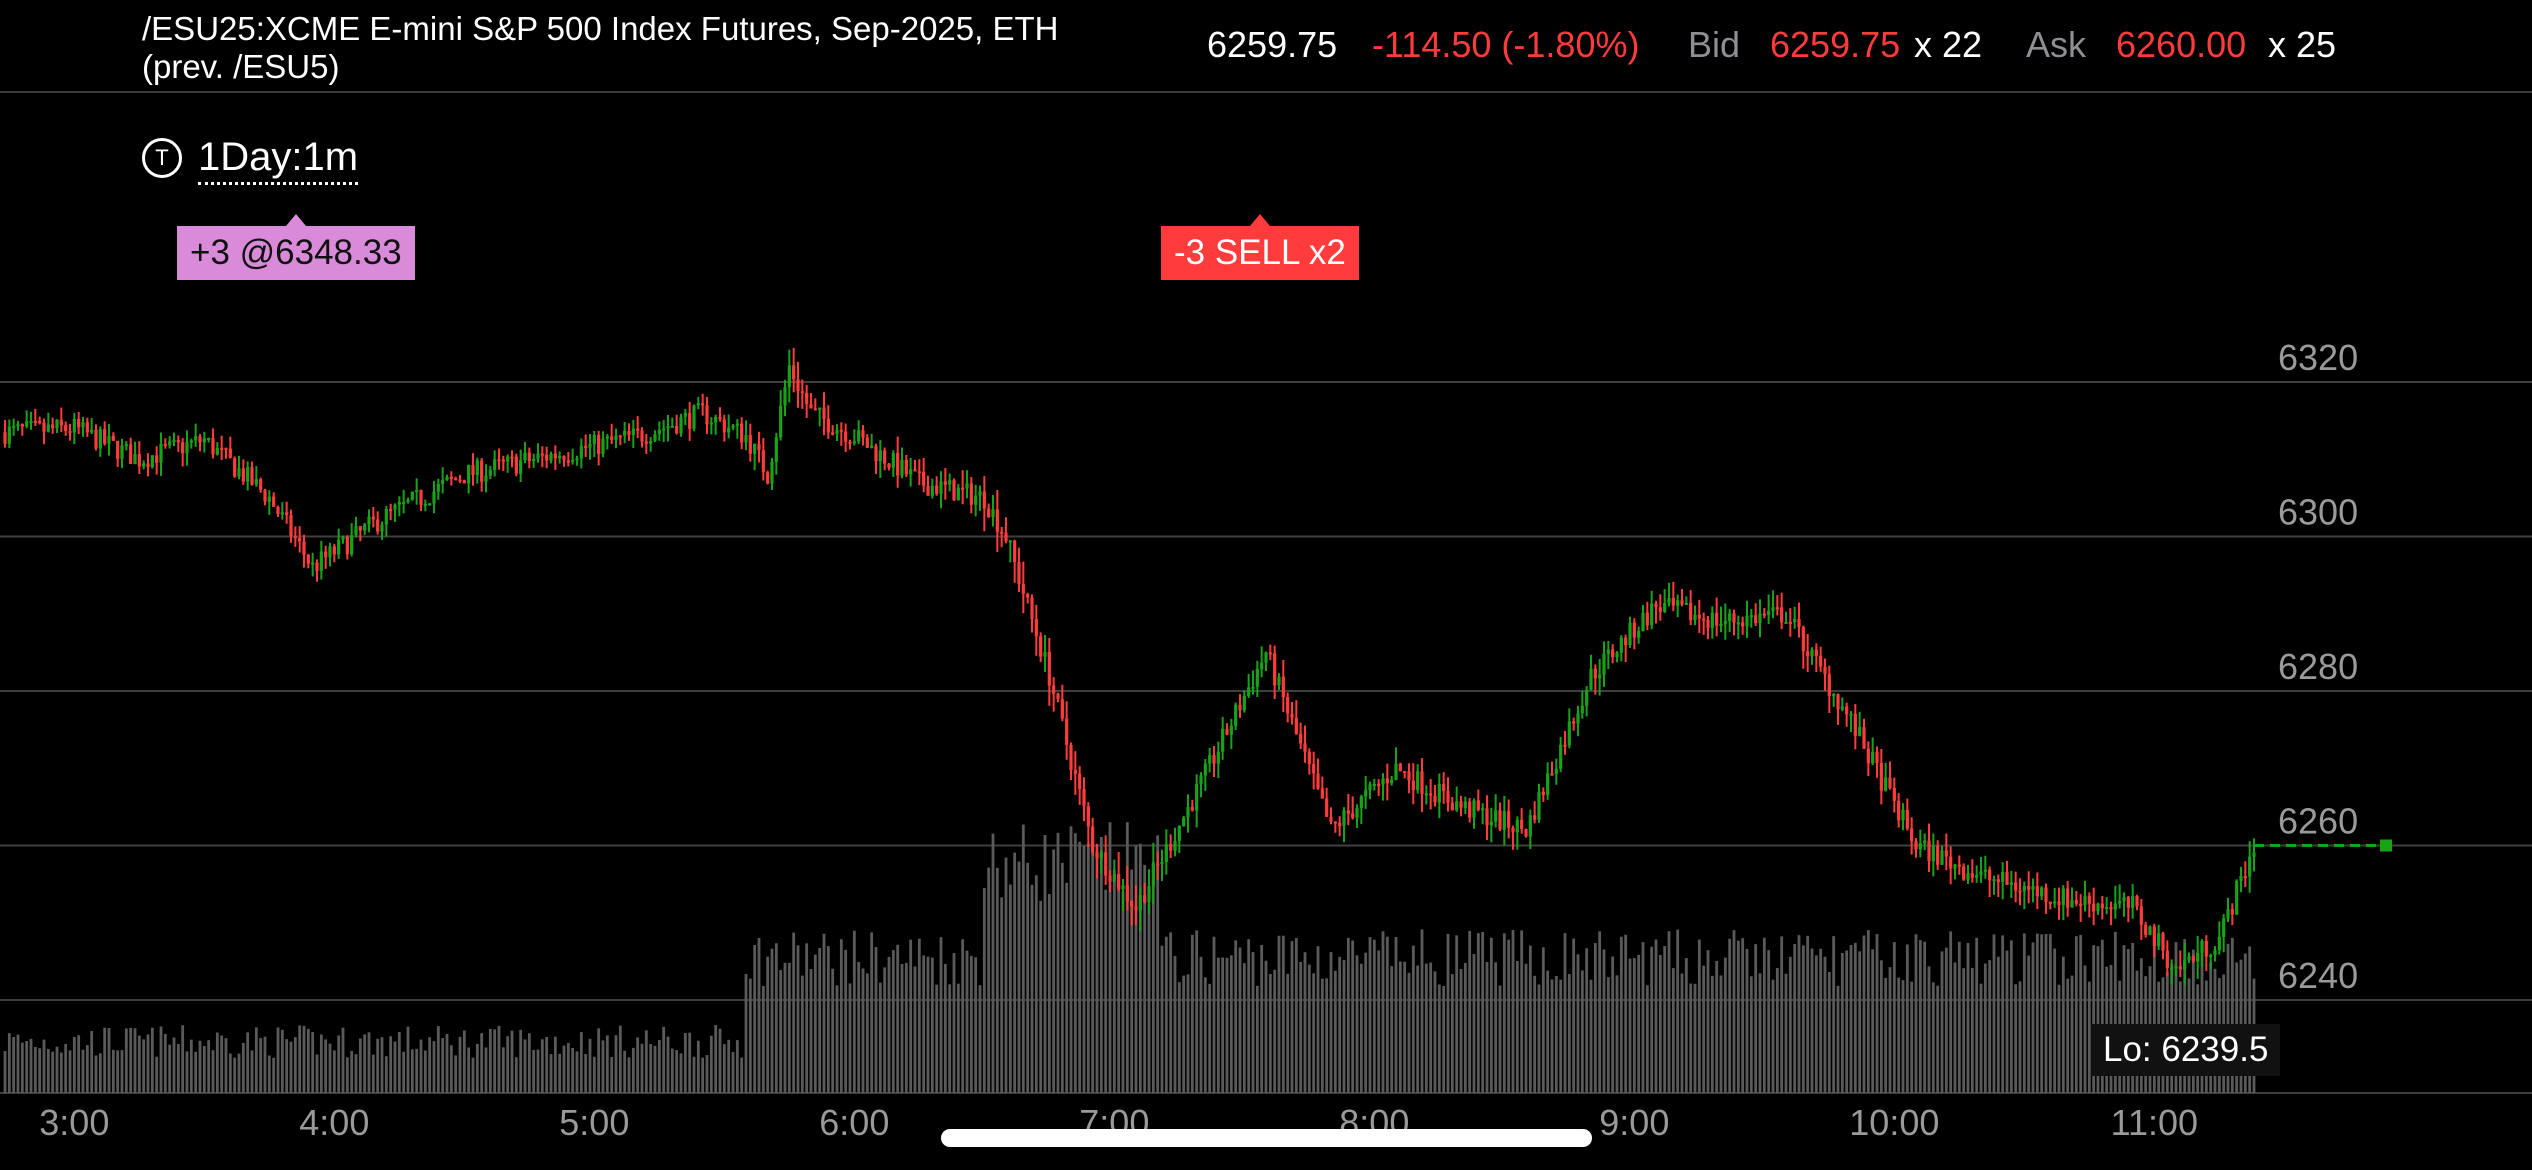 This screenshot has height=1170, width=2532. I want to click on ask-label: Ask, so click(2056, 44).